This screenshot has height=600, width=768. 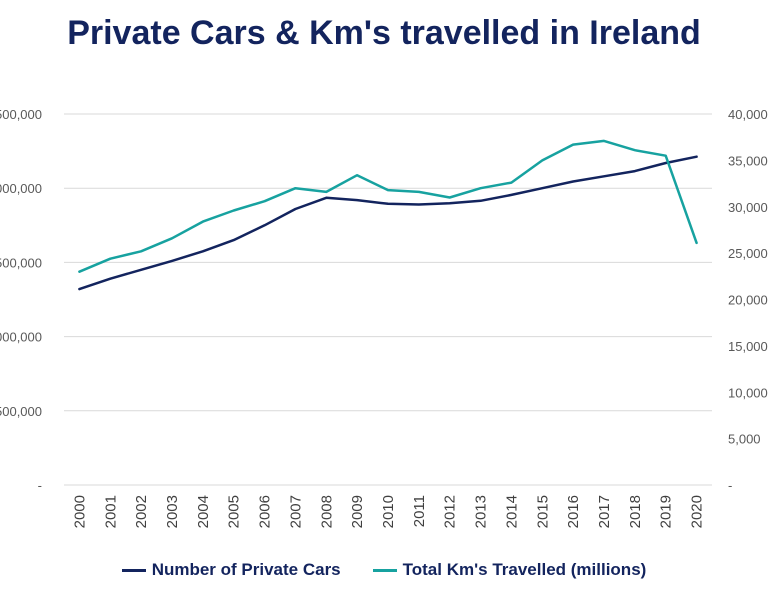 I want to click on right-tick-label: 5,000, so click(x=744, y=439).